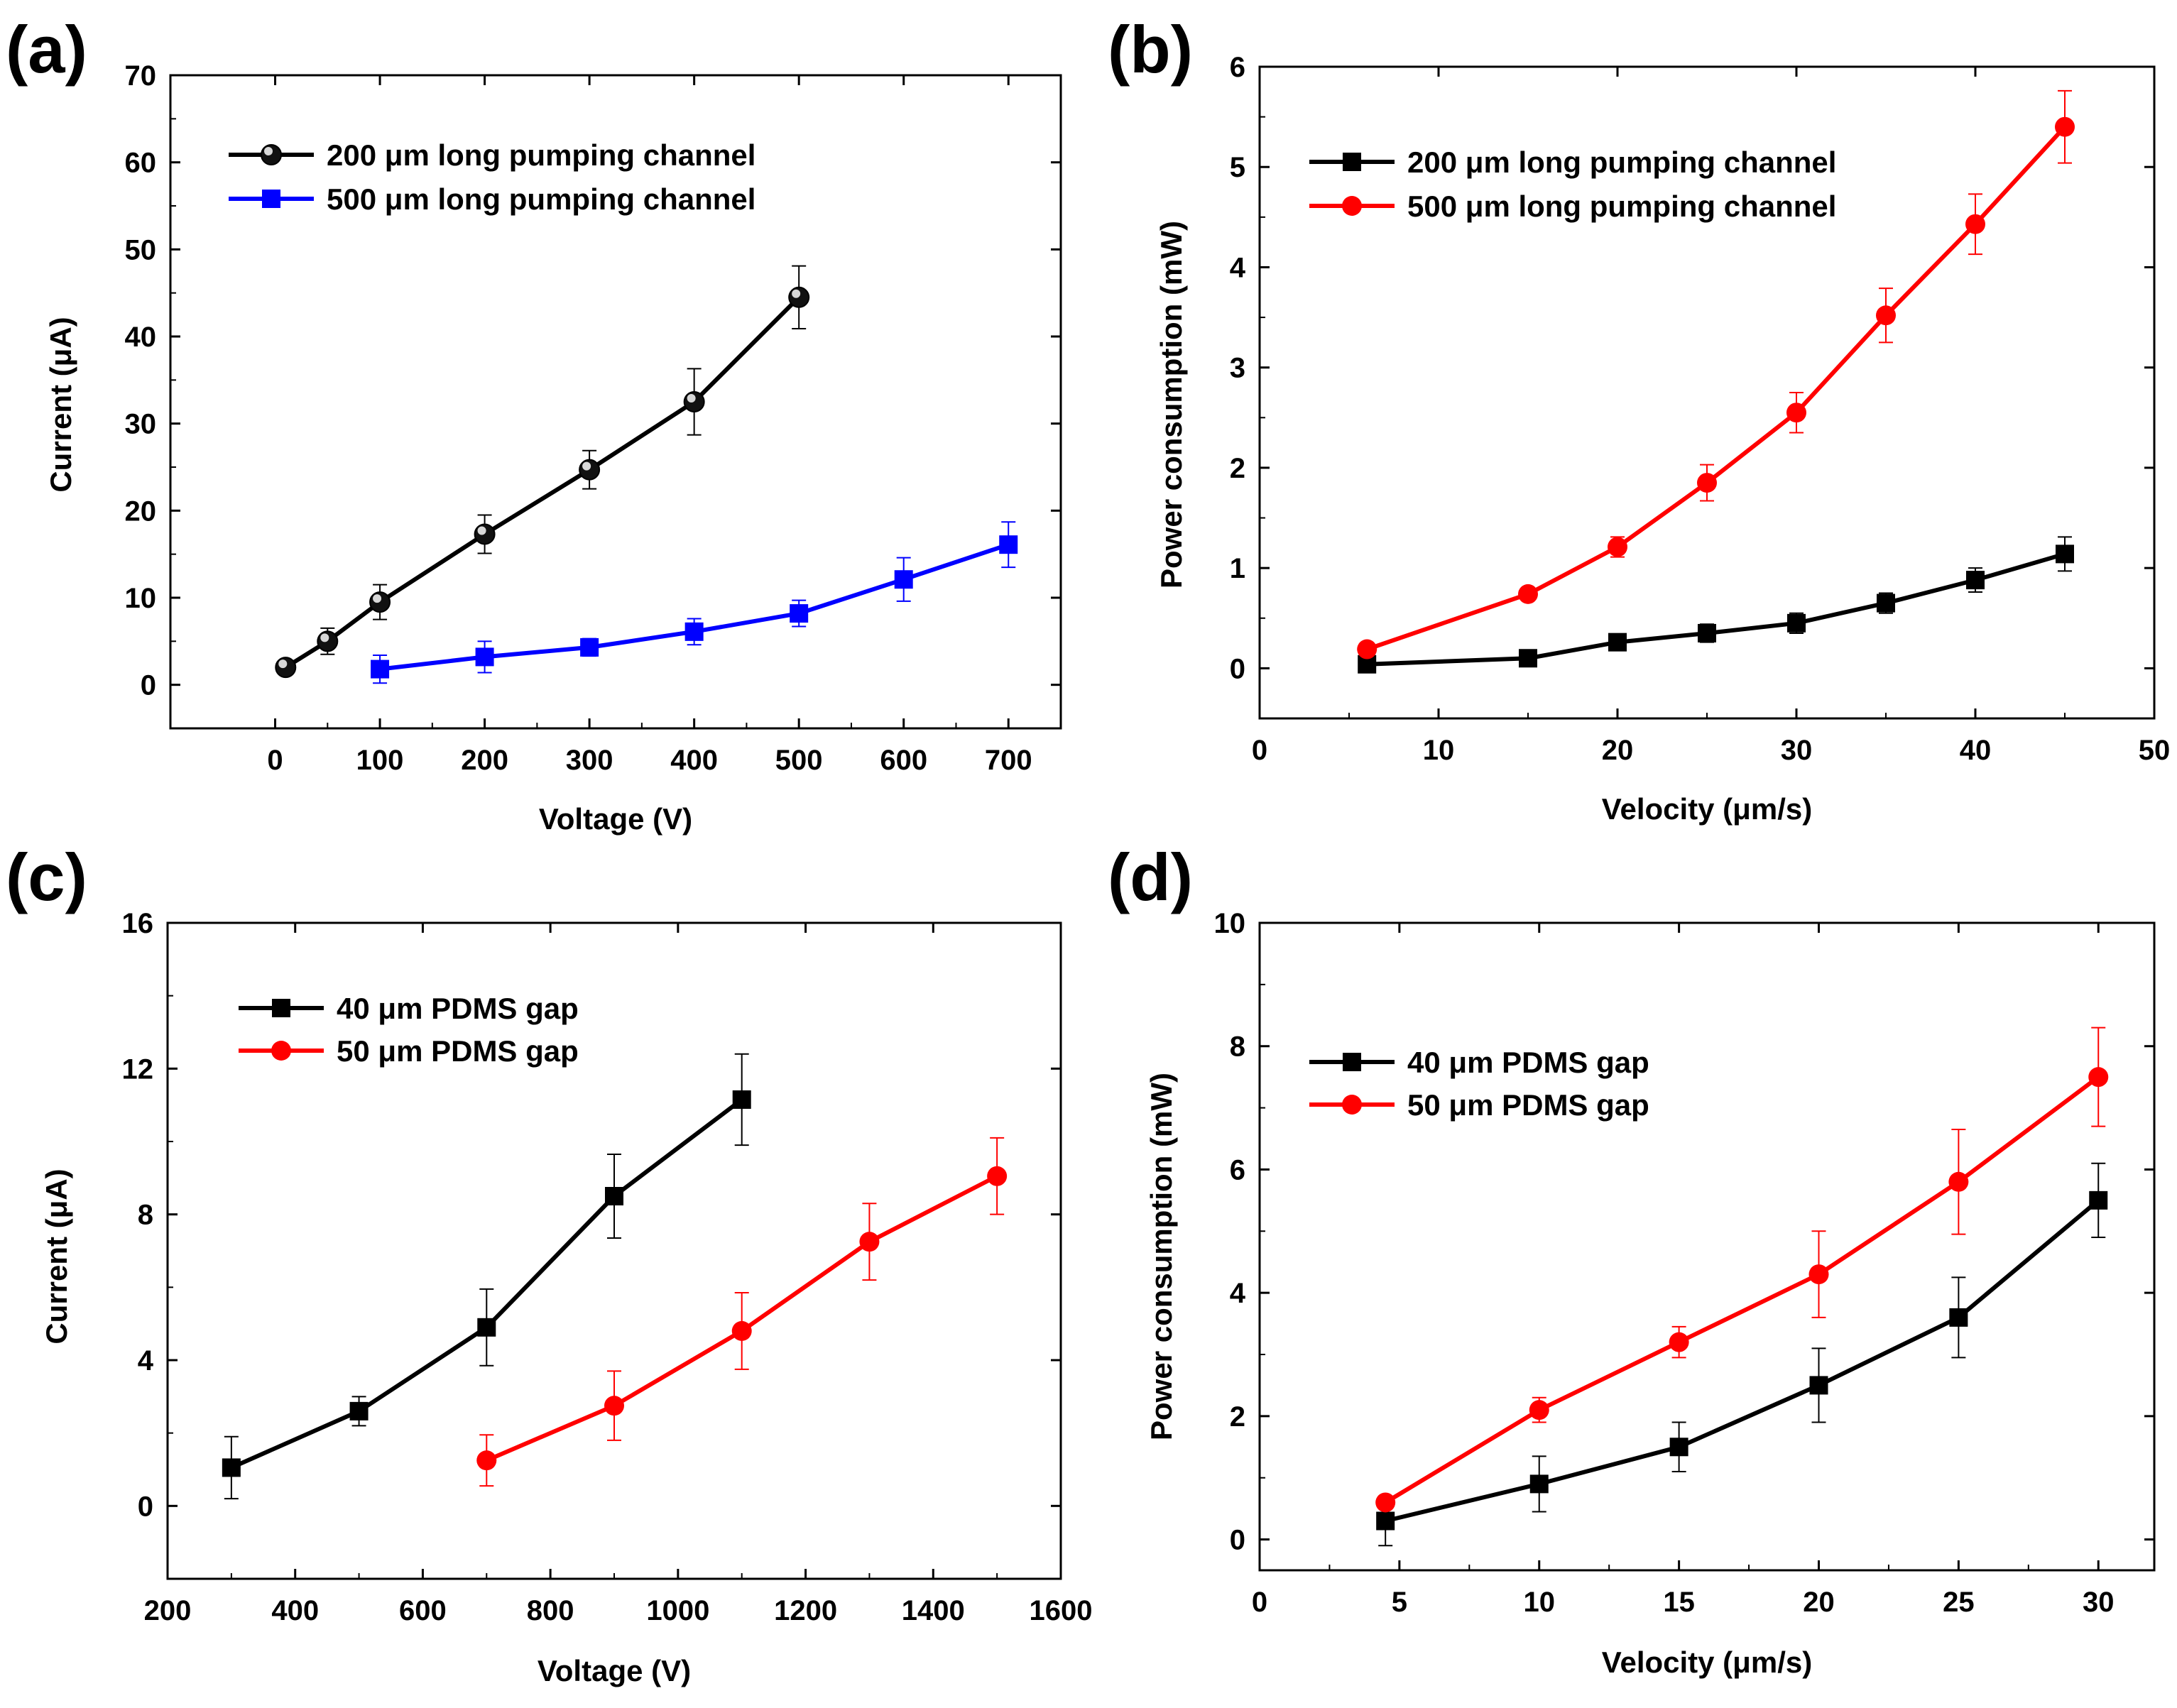 This screenshot has width=2177, height=1708. Describe the element at coordinates (1230, 923) in the screenshot. I see `y-tick-label: 10` at that location.